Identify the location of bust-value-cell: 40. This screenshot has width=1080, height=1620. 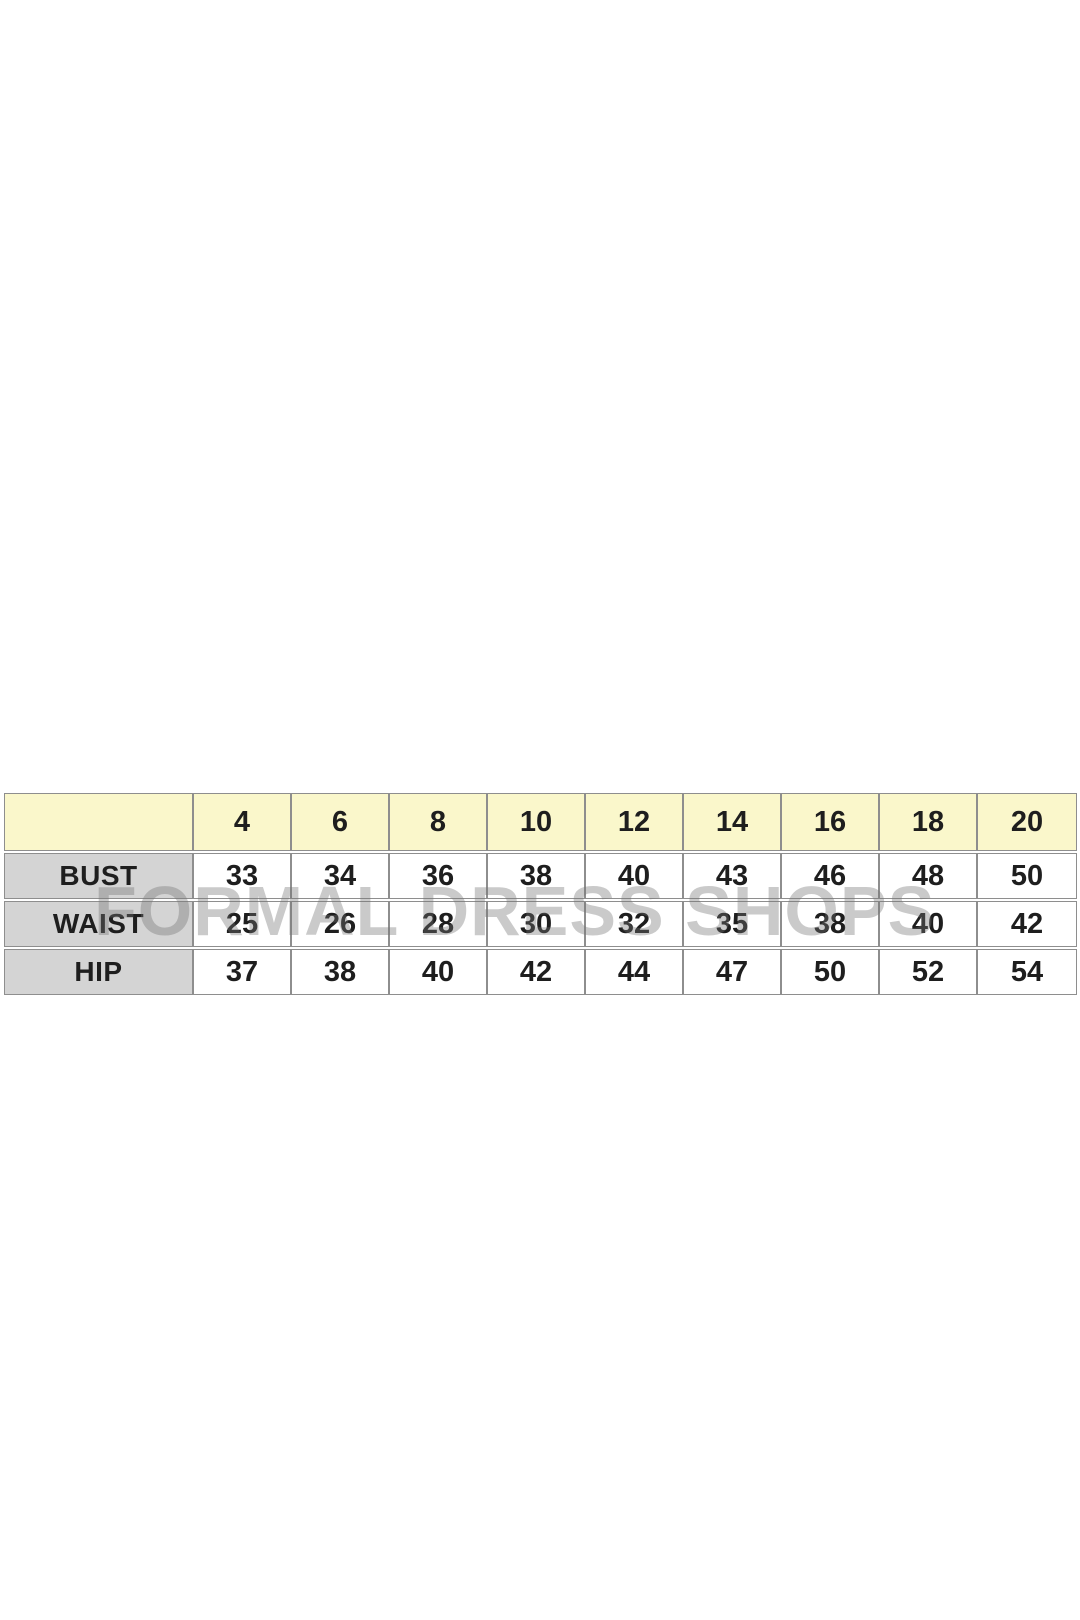
(634, 876).